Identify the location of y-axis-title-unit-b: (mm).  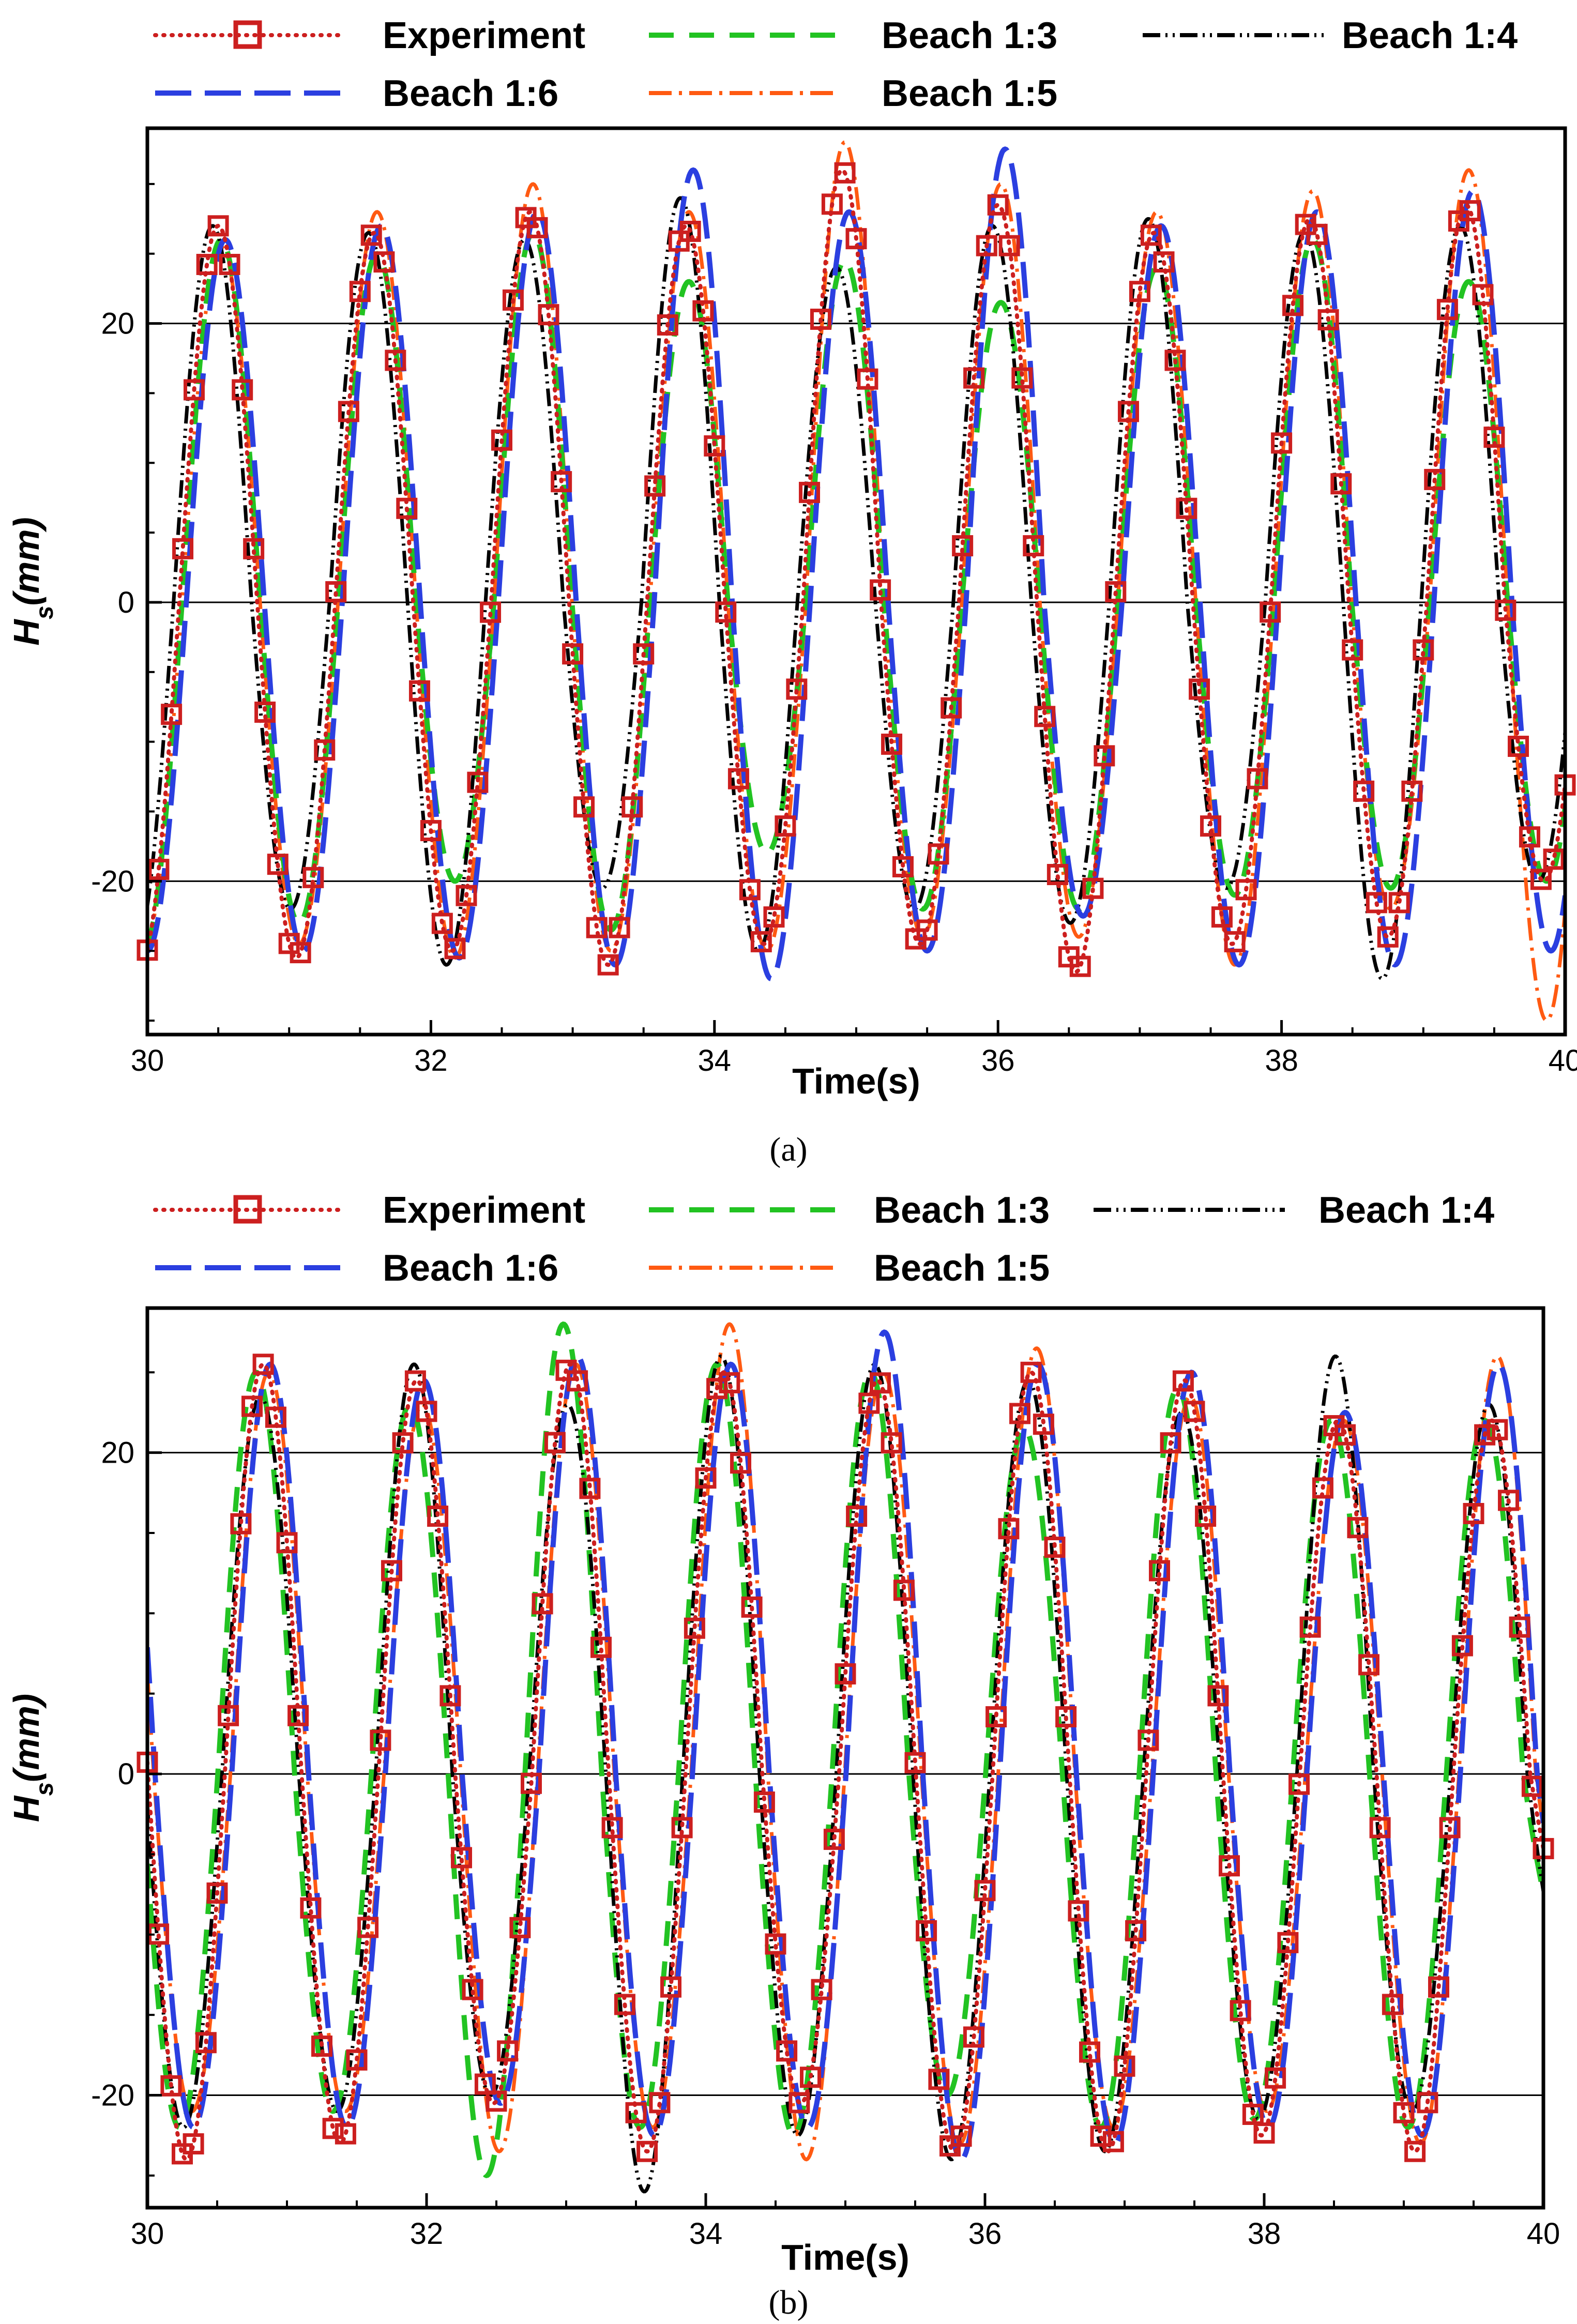
(26, 1738).